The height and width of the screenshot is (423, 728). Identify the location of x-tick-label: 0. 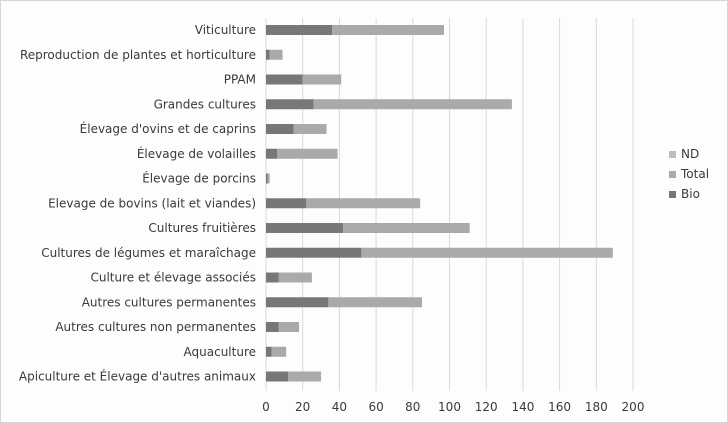
(266, 407).